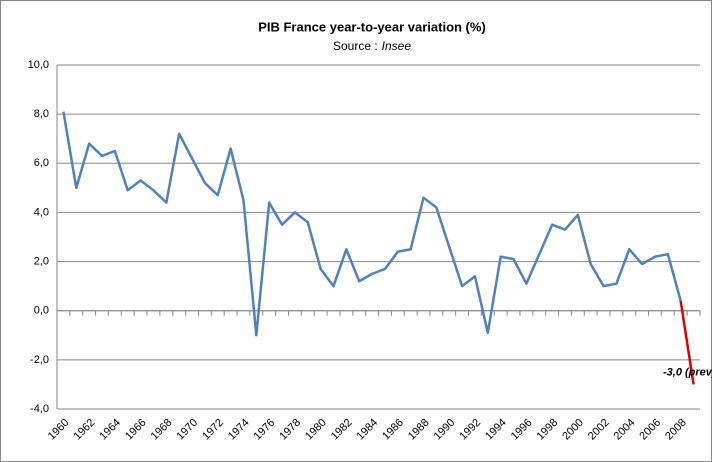  What do you see at coordinates (687, 372) in the screenshot?
I see `data-label: -3,0 (prev)` at bounding box center [687, 372].